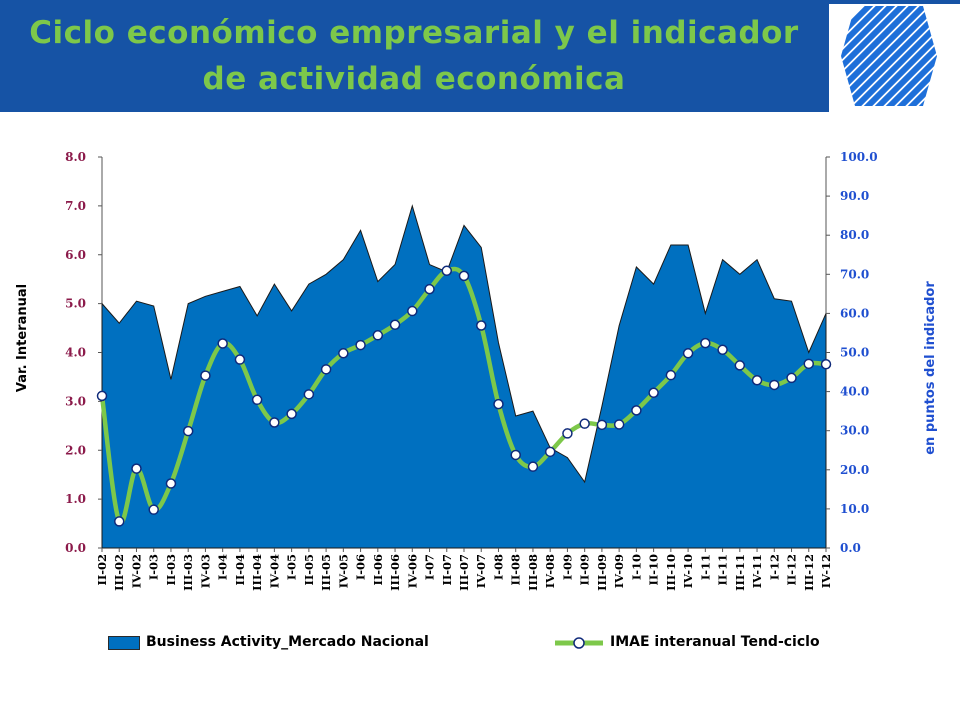  Describe the element at coordinates (223, 567) in the screenshot. I see `x-tick-label: I-04` at that location.